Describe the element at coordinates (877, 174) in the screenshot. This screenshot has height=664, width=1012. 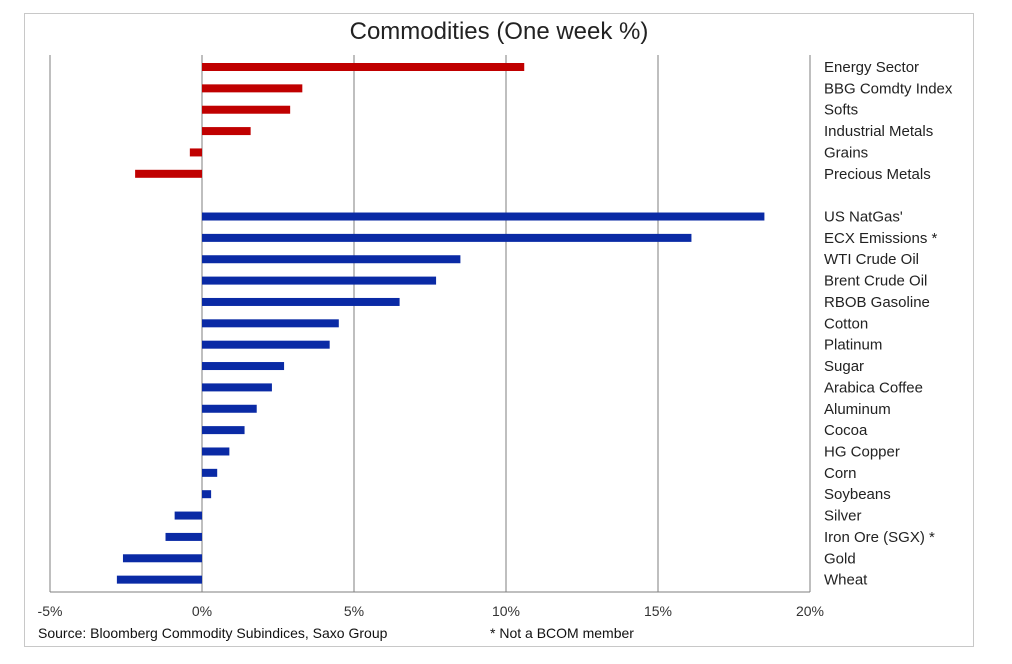
I see `category-label: Precious Metals` at that location.